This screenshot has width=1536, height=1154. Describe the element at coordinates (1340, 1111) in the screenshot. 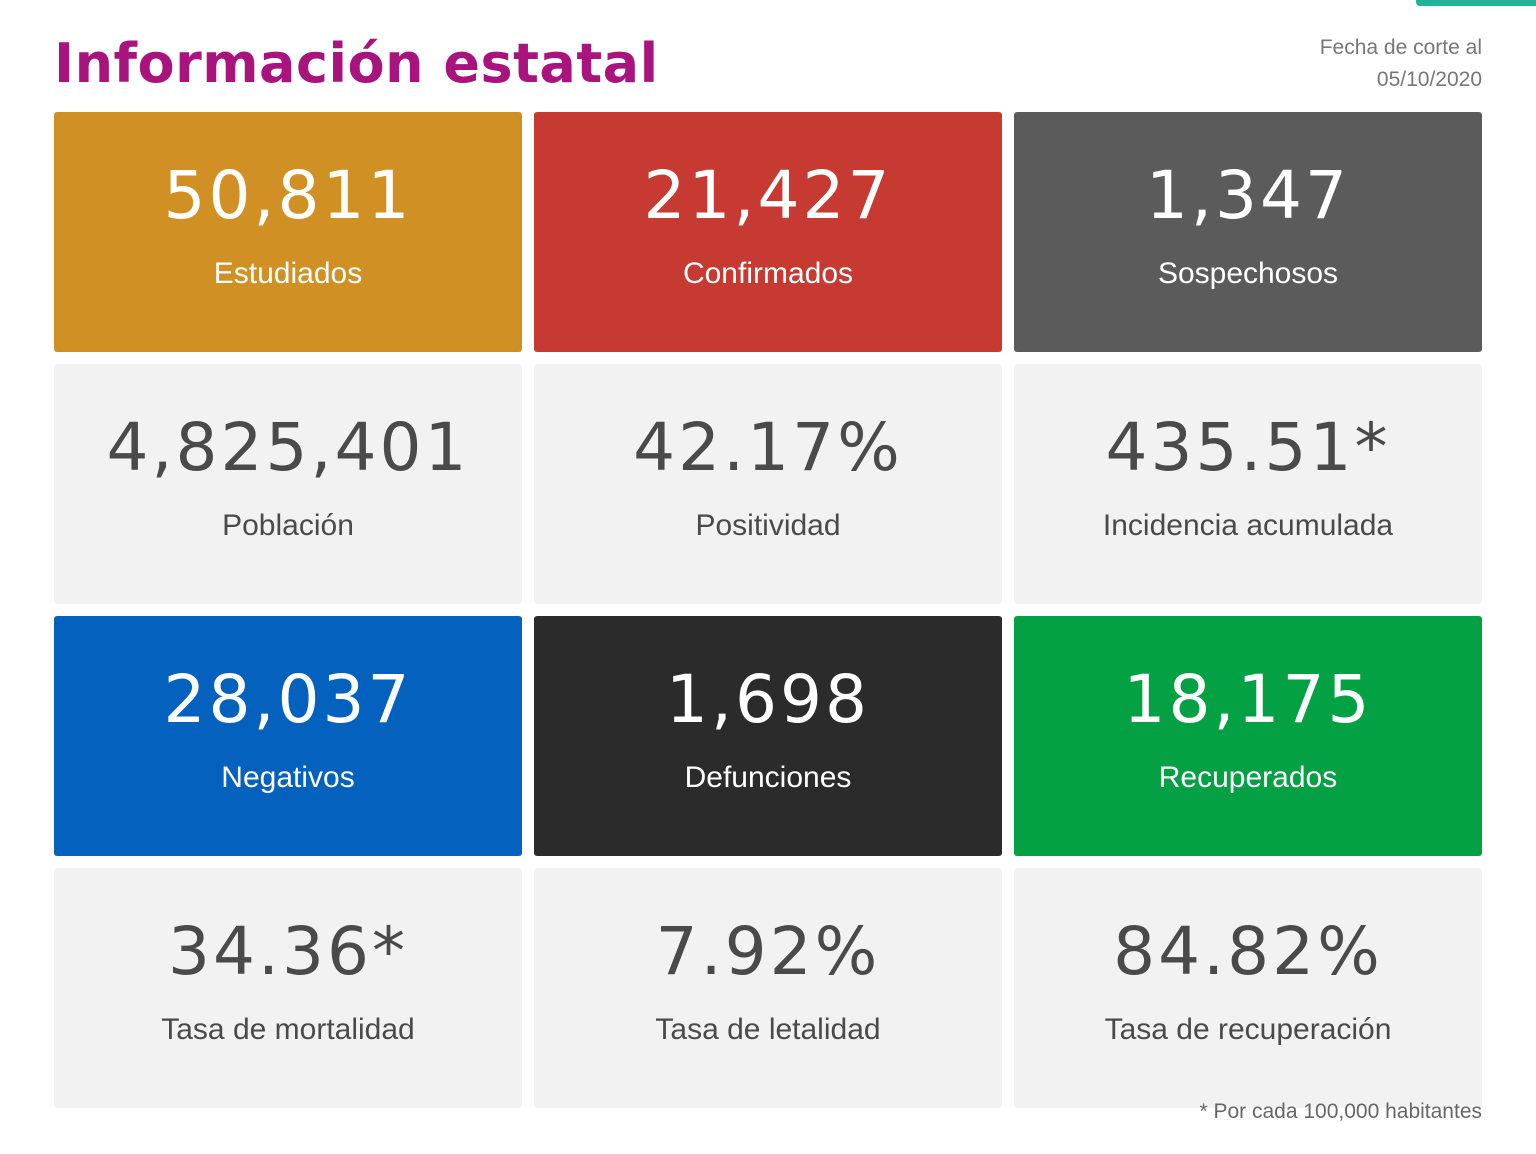

I see `footnote: * Por cada 100,000 habitantes` at that location.